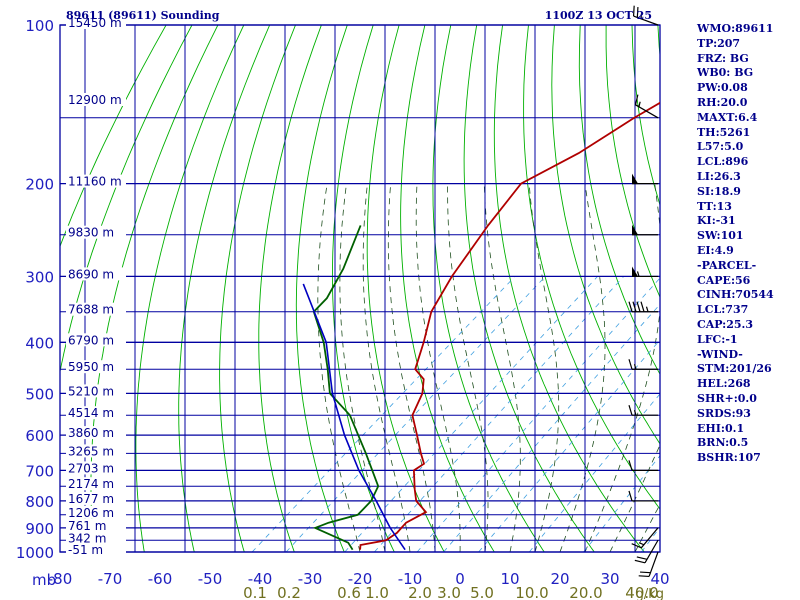 This screenshot has width=800, height=600. I want to click on temperature-tick-label: -70, so click(110, 579).